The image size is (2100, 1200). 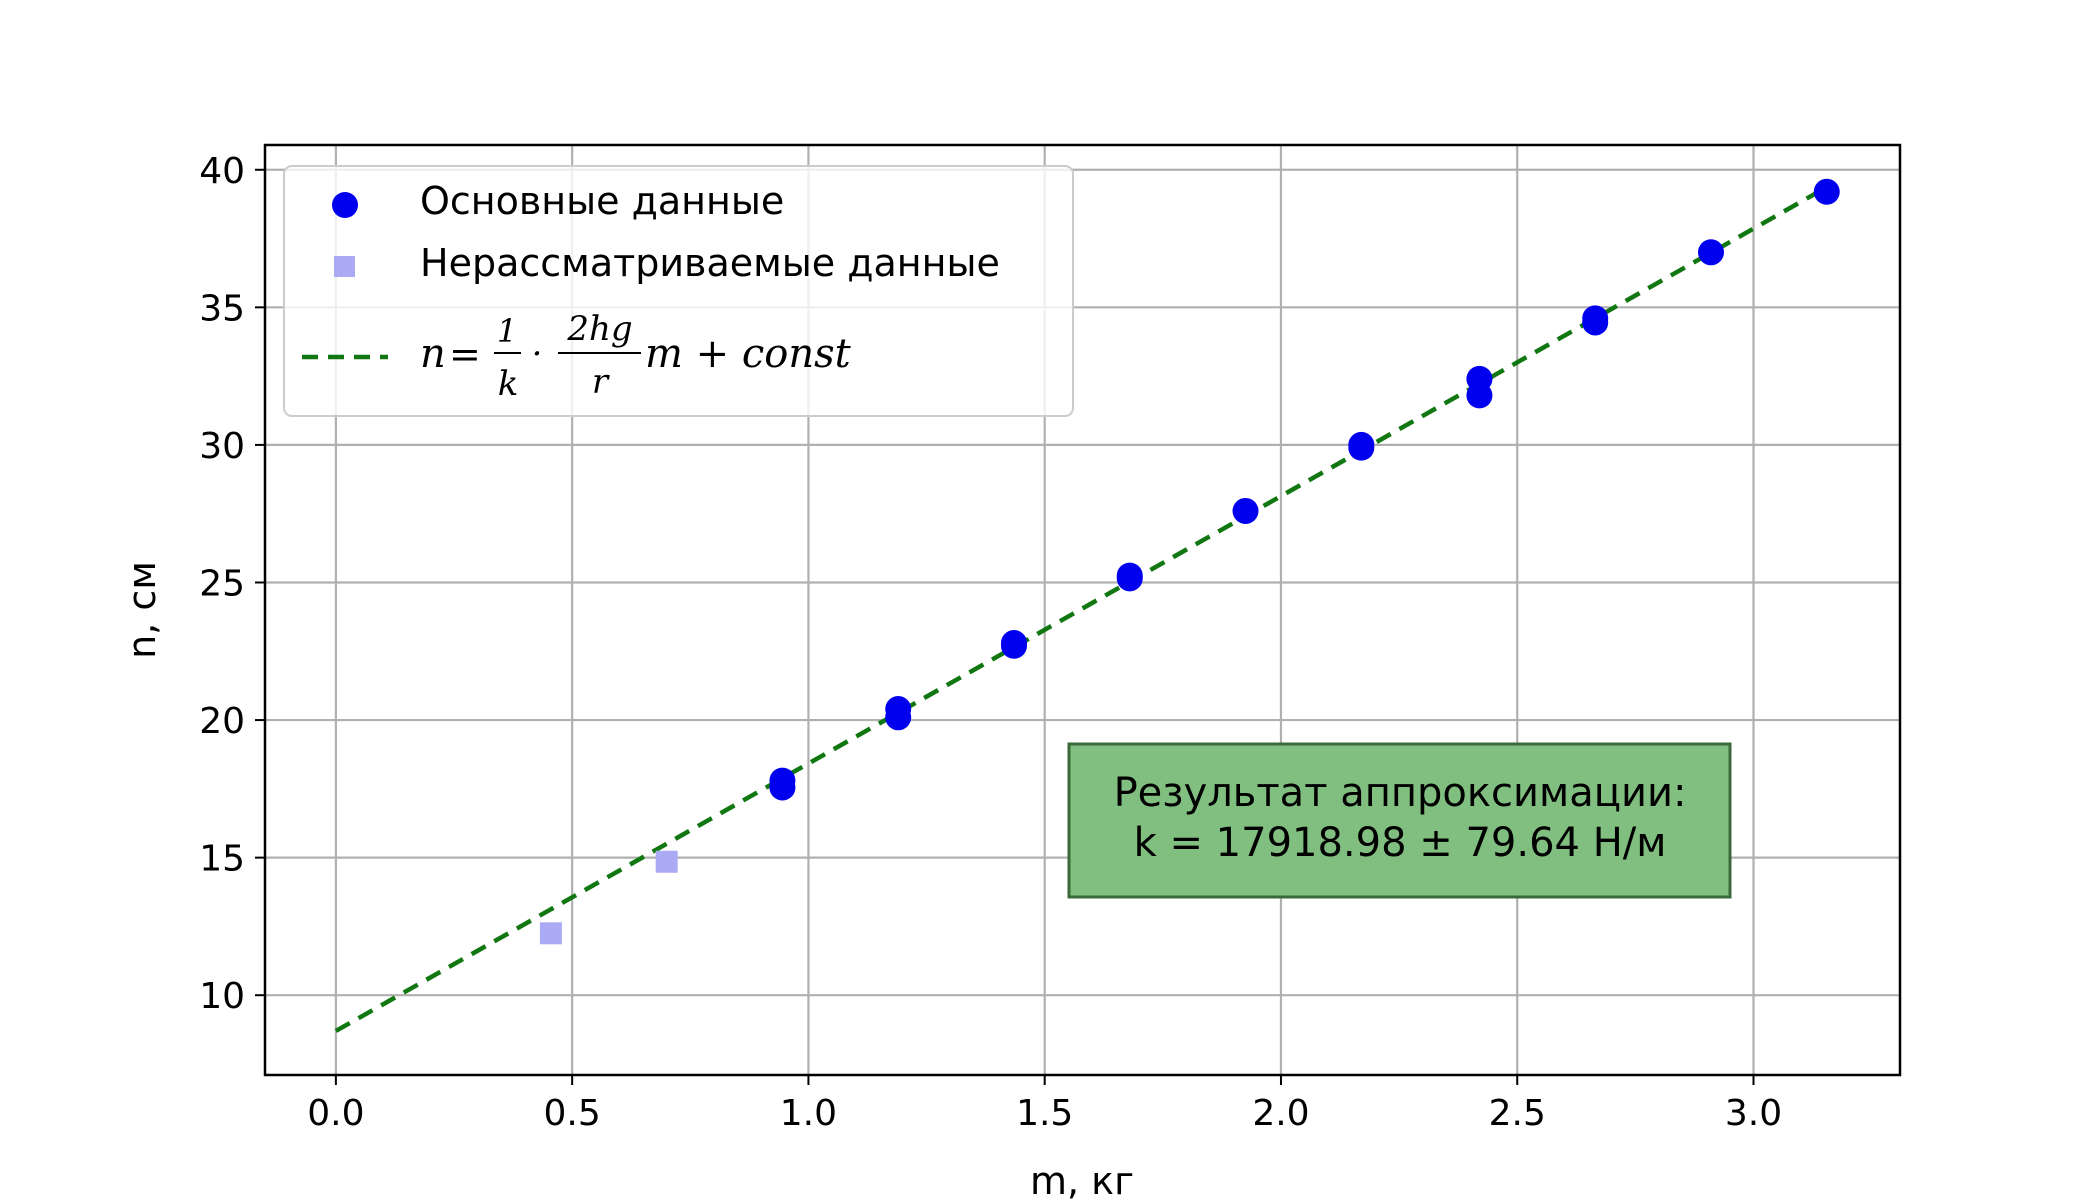 I want to click on legend-label-main: Основные данные, so click(x=602, y=201).